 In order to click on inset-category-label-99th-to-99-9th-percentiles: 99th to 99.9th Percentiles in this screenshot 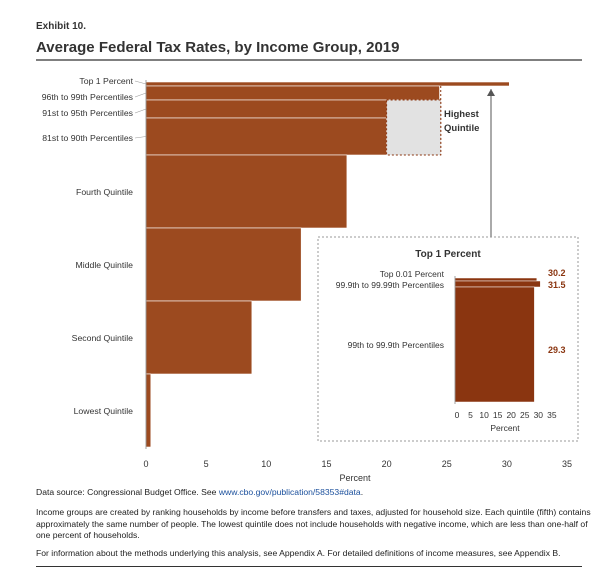, I will do `click(396, 345)`.